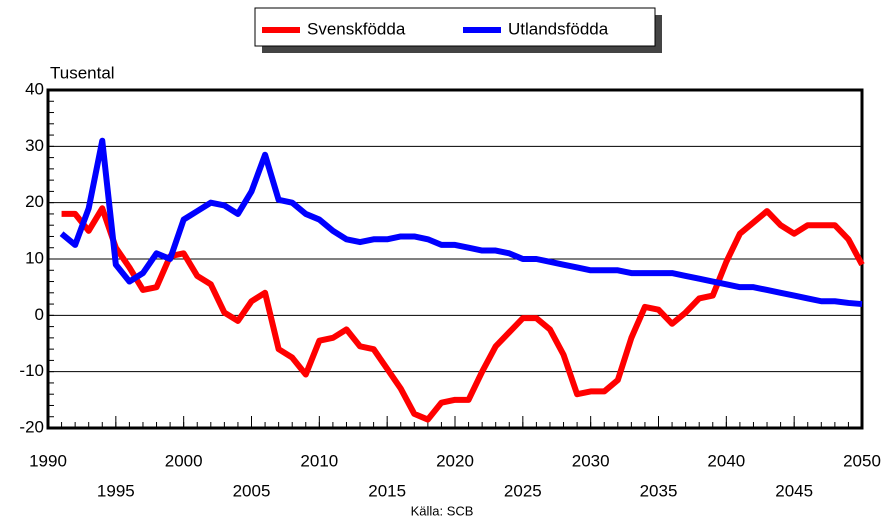  What do you see at coordinates (31, 370) in the screenshot?
I see `y-tick-label: -10` at bounding box center [31, 370].